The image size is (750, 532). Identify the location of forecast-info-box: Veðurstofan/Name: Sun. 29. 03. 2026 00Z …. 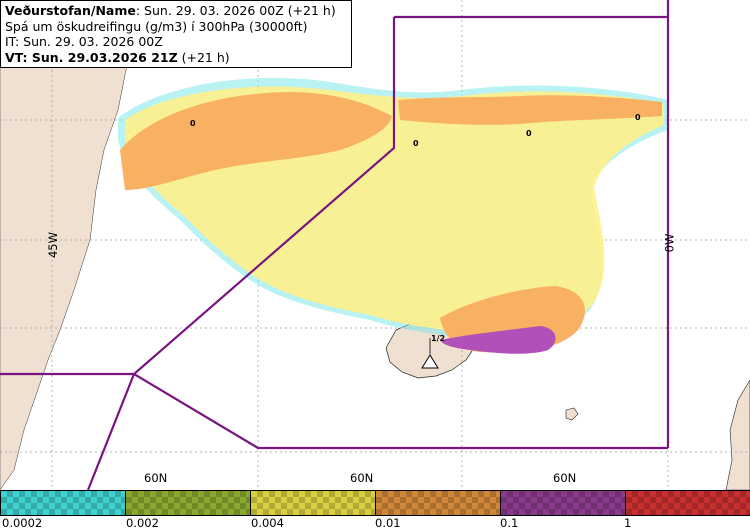
(176, 34).